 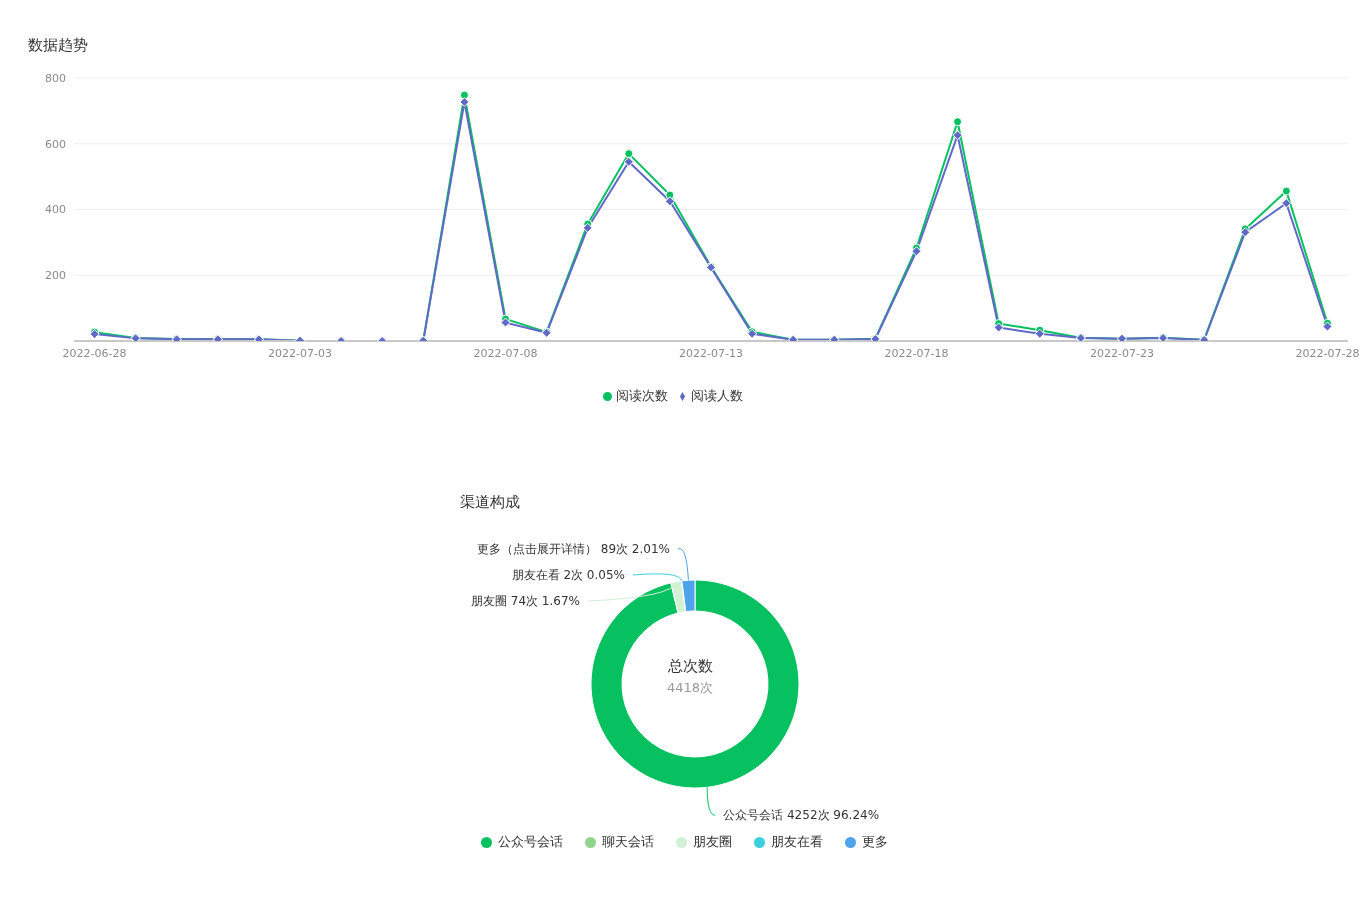 I want to click on text: 总次数, so click(x=690, y=666).